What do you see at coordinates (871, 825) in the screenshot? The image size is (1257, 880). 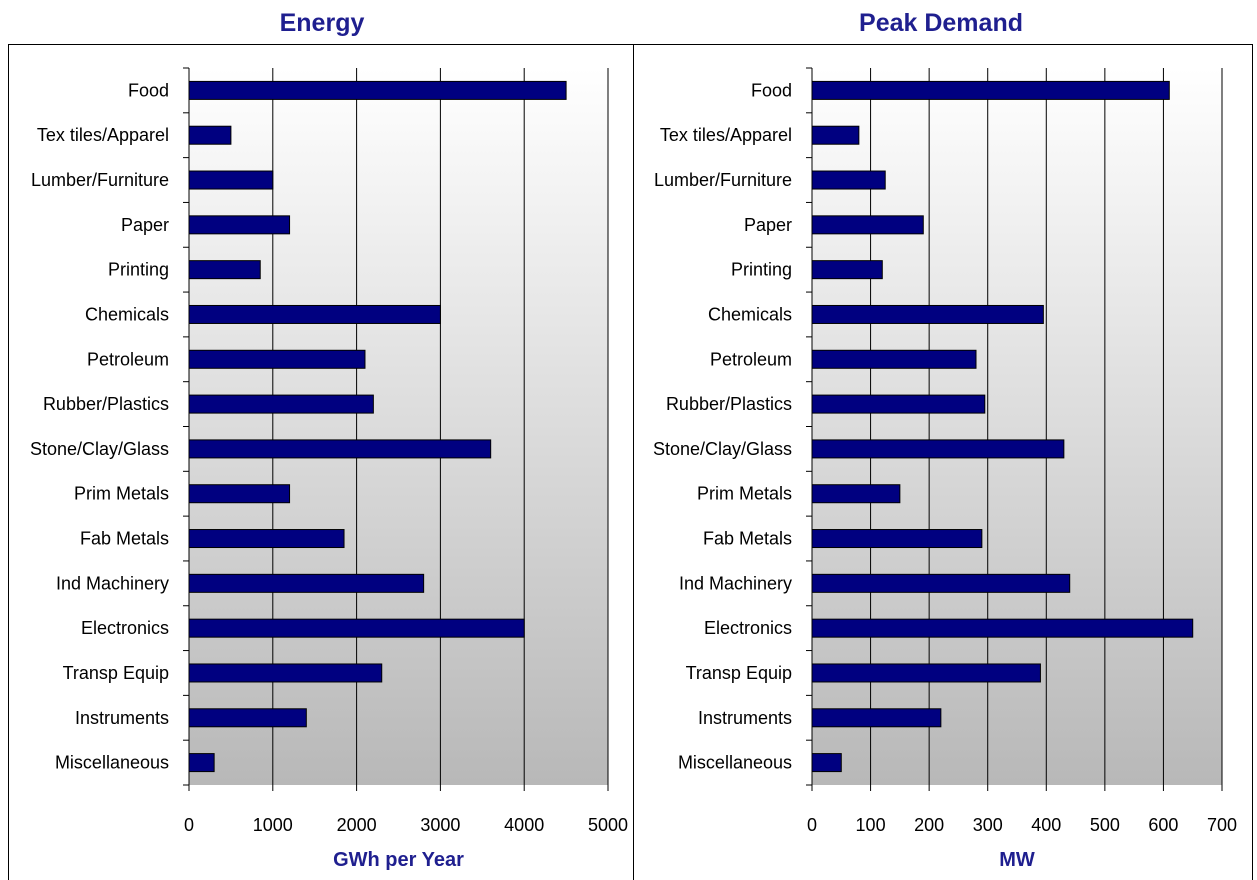 I see `x-tick-label: 100` at bounding box center [871, 825].